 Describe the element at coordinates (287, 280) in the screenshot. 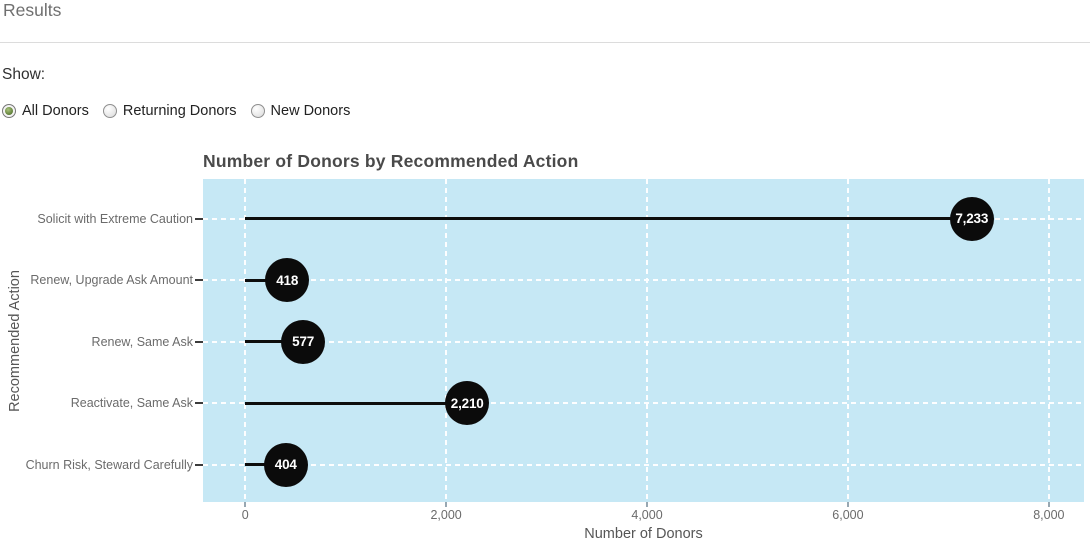

I see `data-point-marker: 418` at that location.